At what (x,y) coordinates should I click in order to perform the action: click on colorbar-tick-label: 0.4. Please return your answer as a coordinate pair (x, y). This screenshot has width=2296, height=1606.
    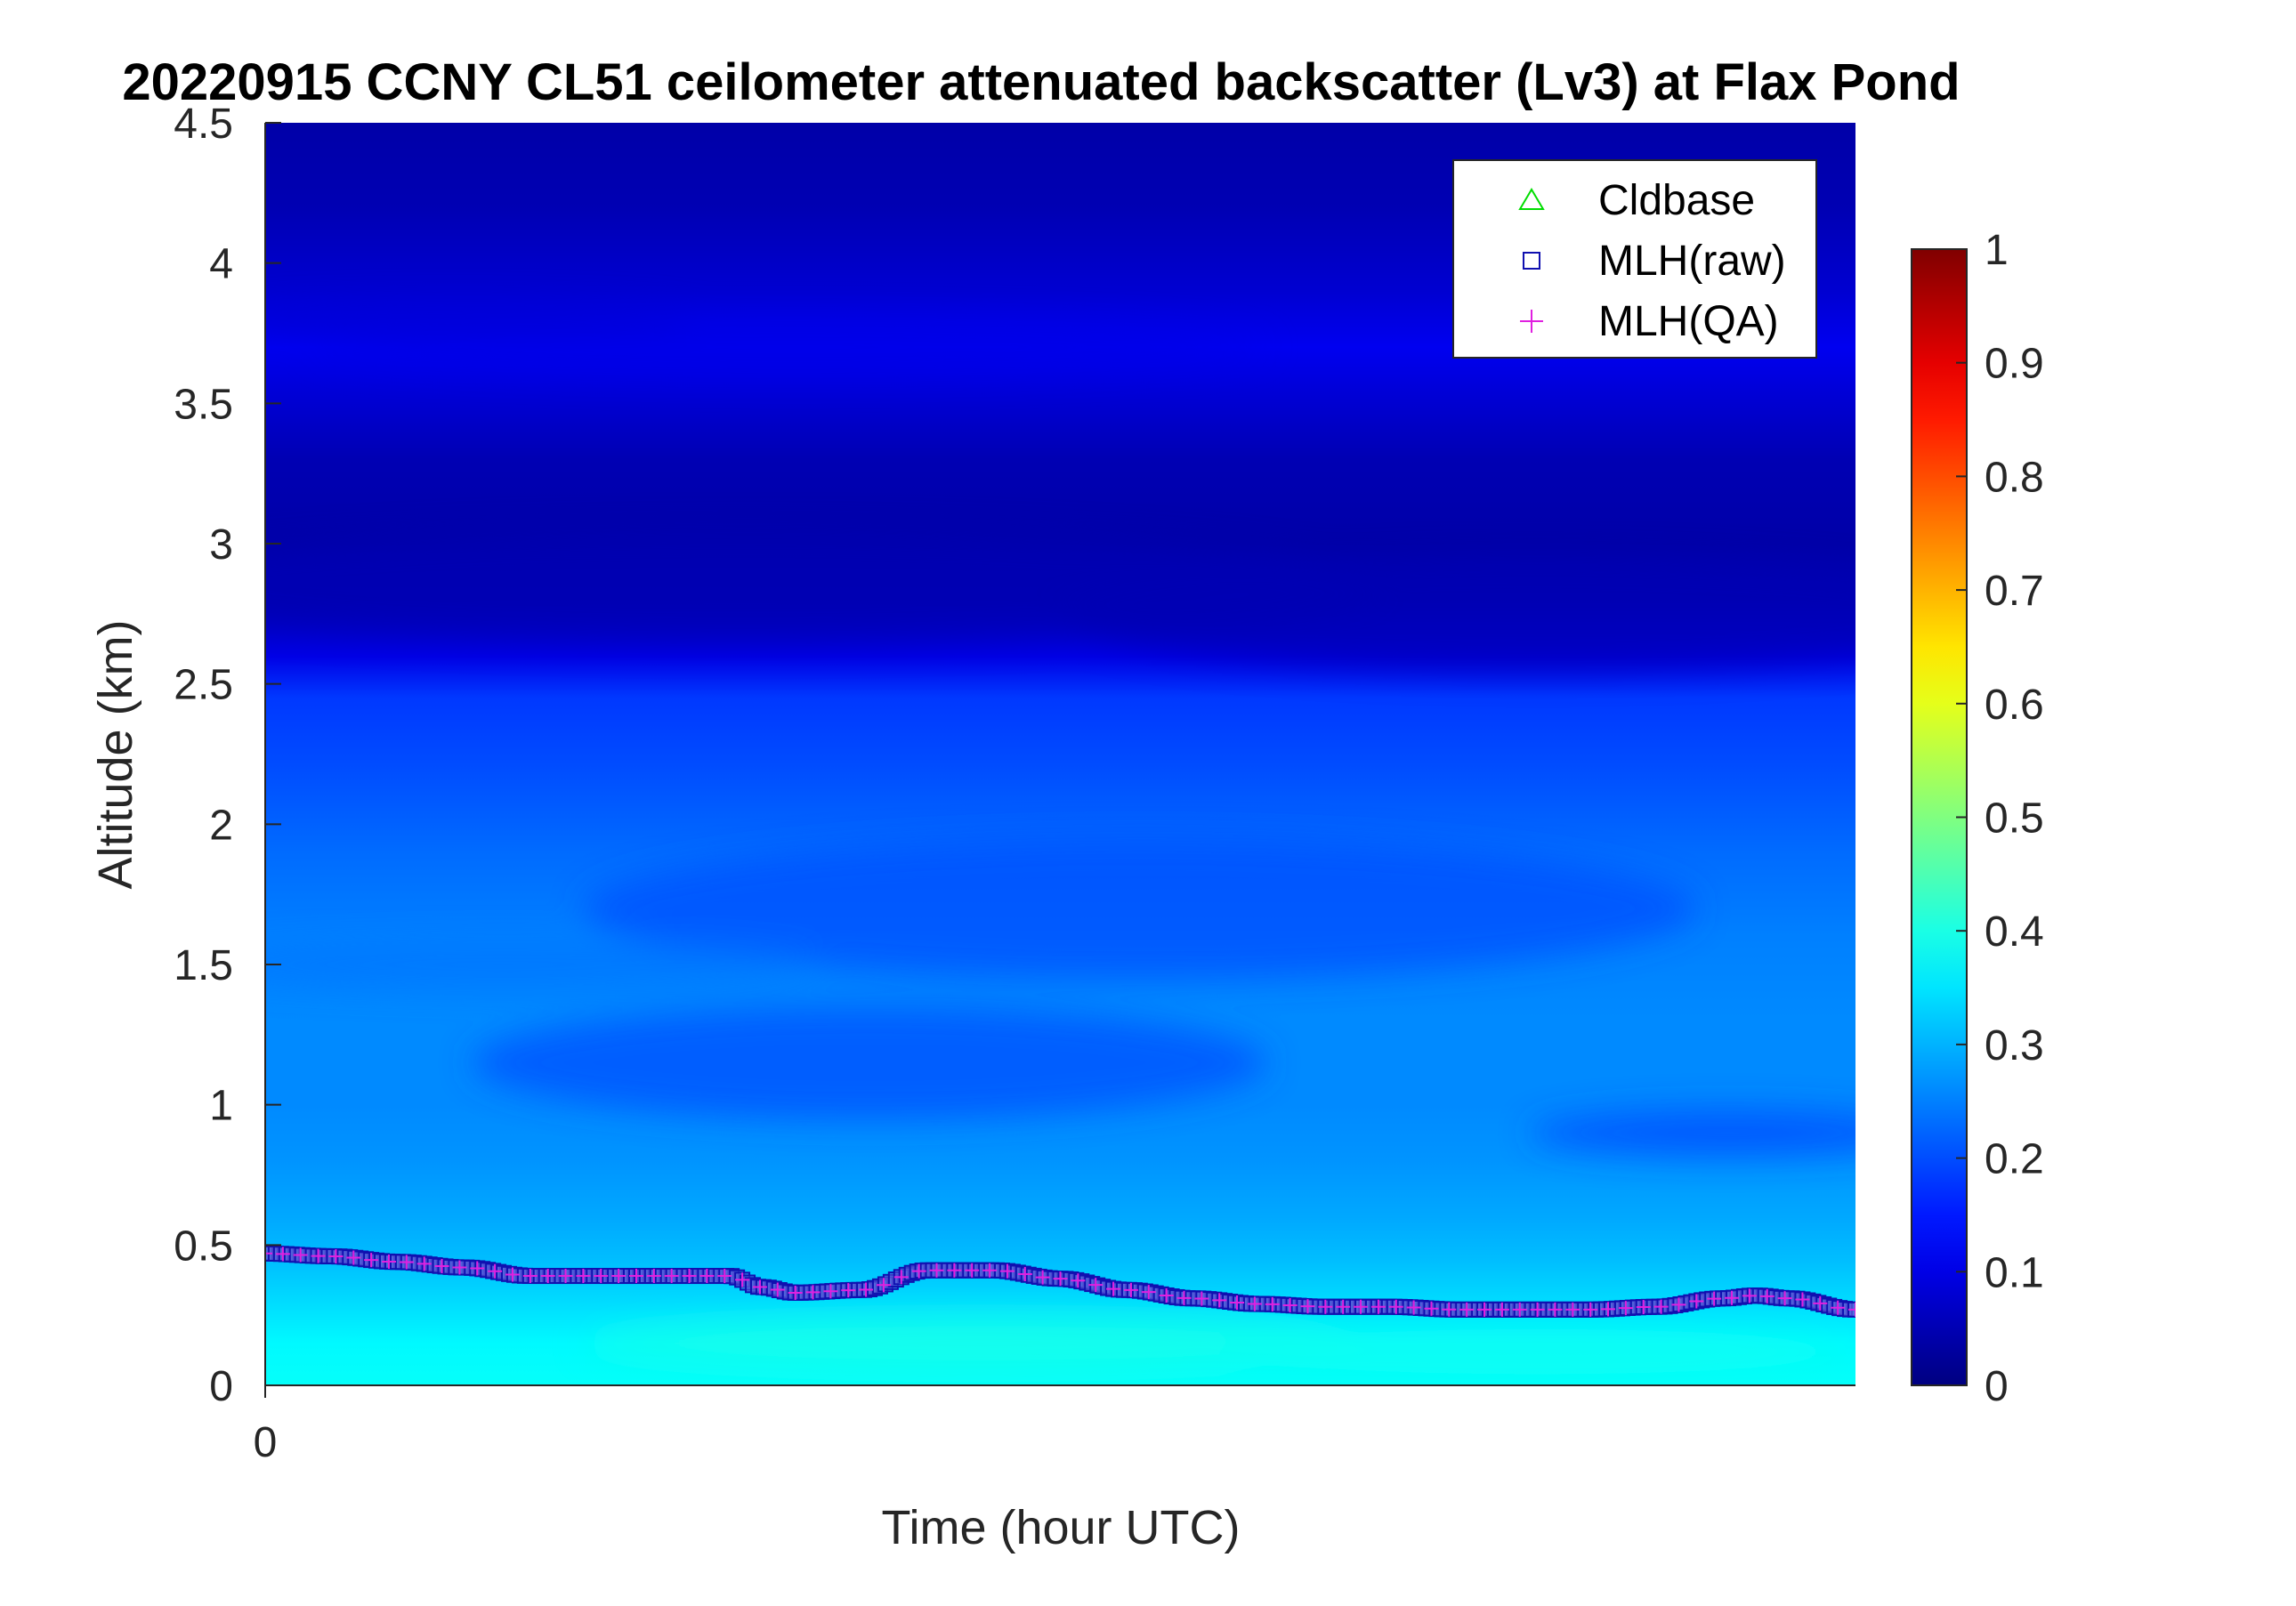
    Looking at the image, I should click on (2014, 932).